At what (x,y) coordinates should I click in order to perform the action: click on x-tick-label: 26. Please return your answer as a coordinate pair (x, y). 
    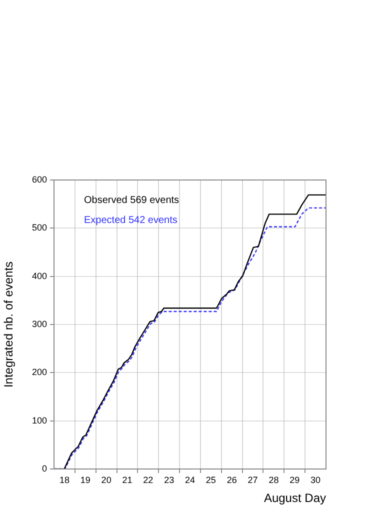
    Looking at the image, I should click on (231, 479).